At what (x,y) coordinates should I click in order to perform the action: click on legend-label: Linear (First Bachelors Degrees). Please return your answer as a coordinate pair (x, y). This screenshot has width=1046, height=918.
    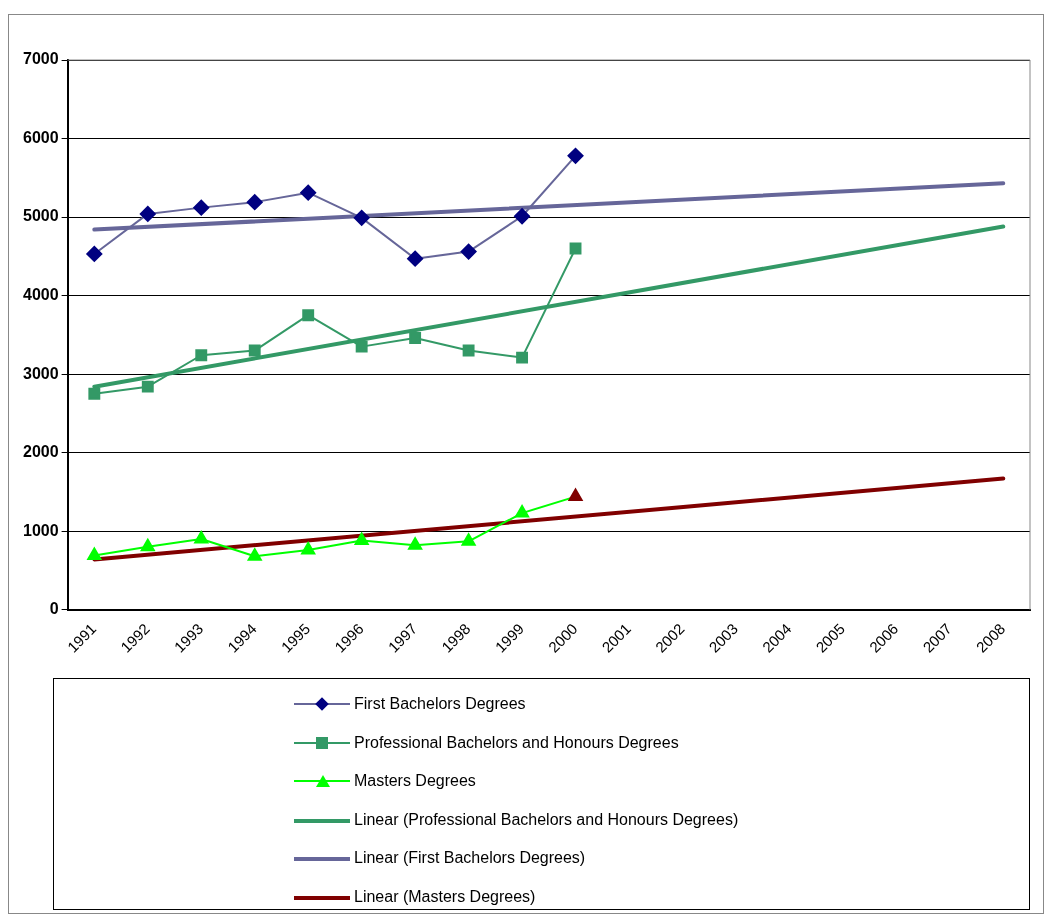
    Looking at the image, I should click on (470, 858).